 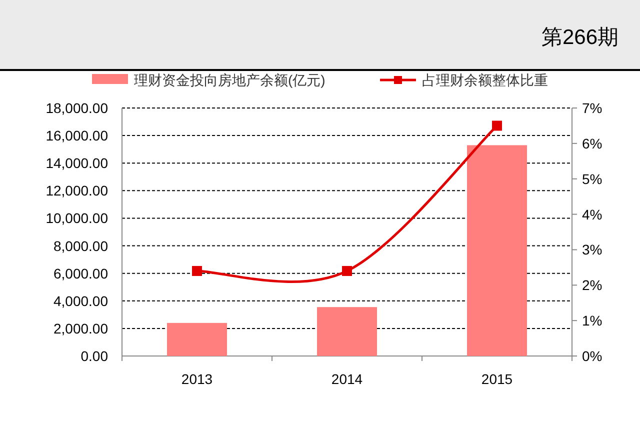 What do you see at coordinates (497, 379) in the screenshot?
I see `x-tick-label: 2015` at bounding box center [497, 379].